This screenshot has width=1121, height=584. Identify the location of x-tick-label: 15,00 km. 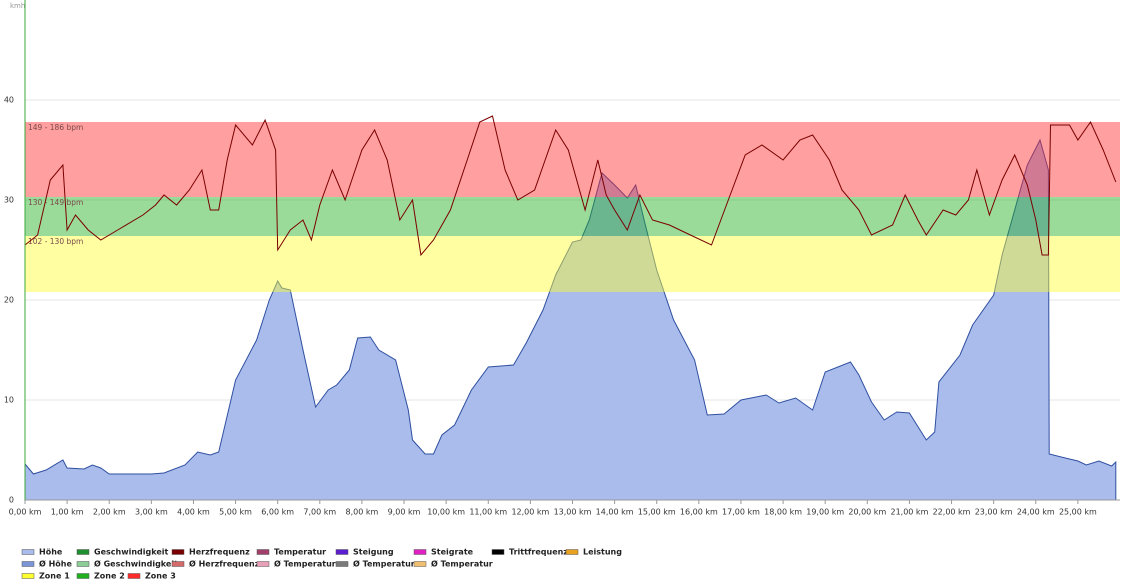
(657, 512).